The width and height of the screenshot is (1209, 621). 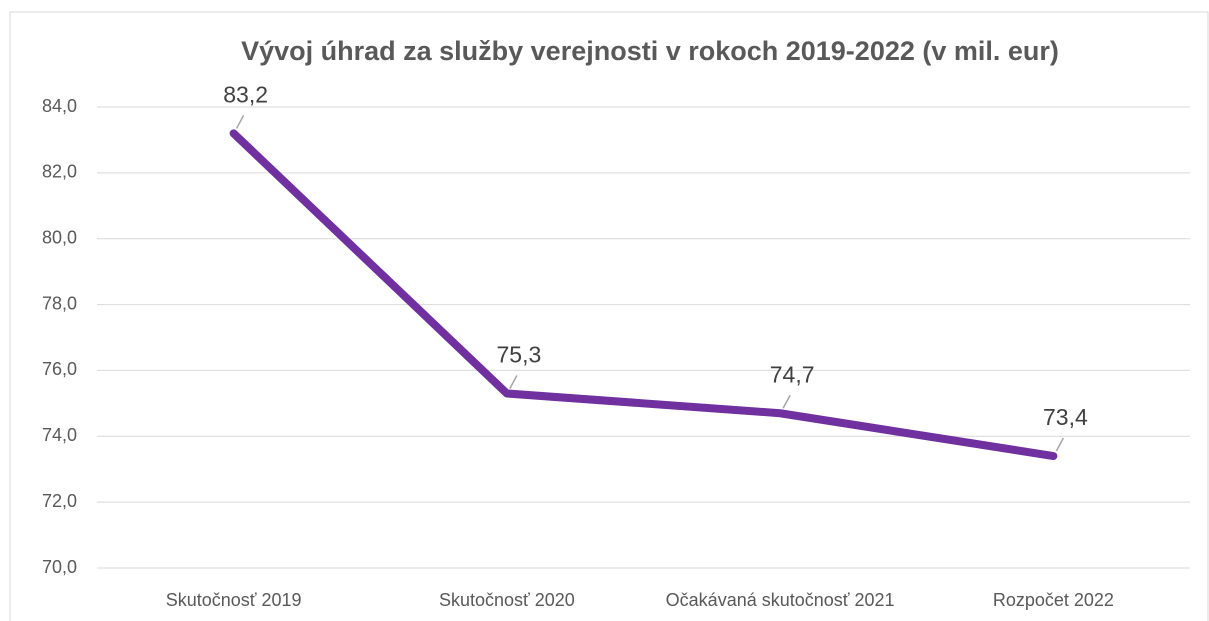 What do you see at coordinates (1053, 600) in the screenshot?
I see `x-tick-label: Rozpočet 2022` at bounding box center [1053, 600].